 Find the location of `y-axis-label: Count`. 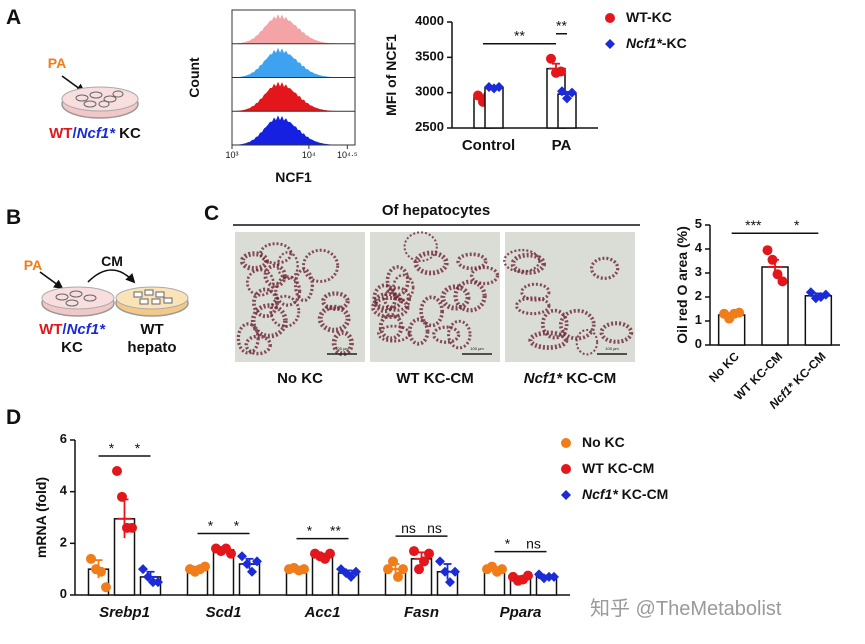

y-axis-label: Count is located at coordinates (194, 77).